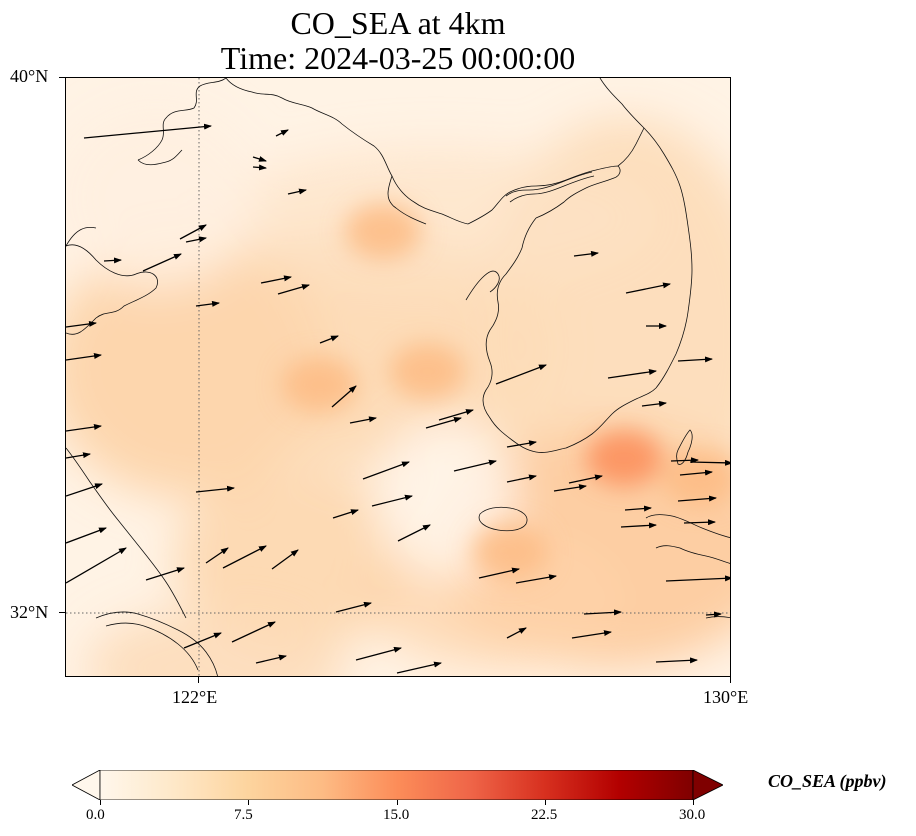 This screenshot has height=836, width=916. I want to click on tick-mark-40n, so click(62, 77).